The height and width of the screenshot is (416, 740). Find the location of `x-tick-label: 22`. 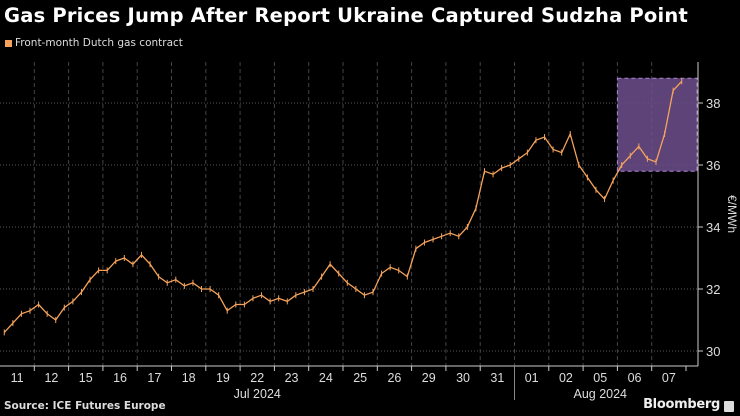

x-tick-label: 22 is located at coordinates (257, 378).